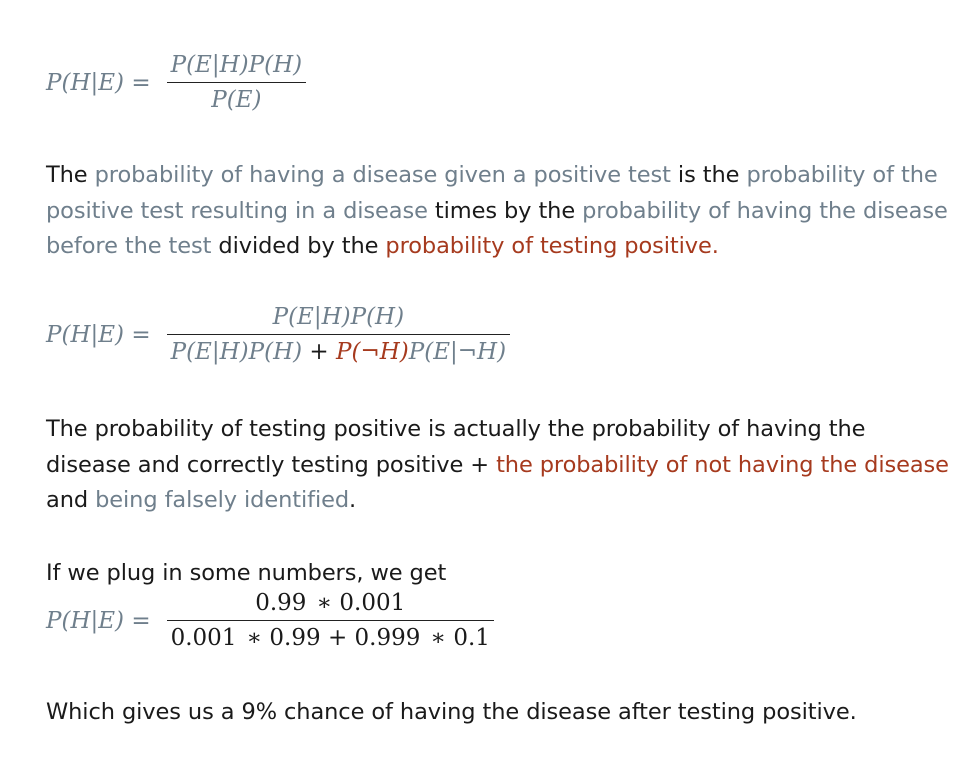  I want to click on equation-fraction: P(E|H)P(H) P(E), so click(236, 82).